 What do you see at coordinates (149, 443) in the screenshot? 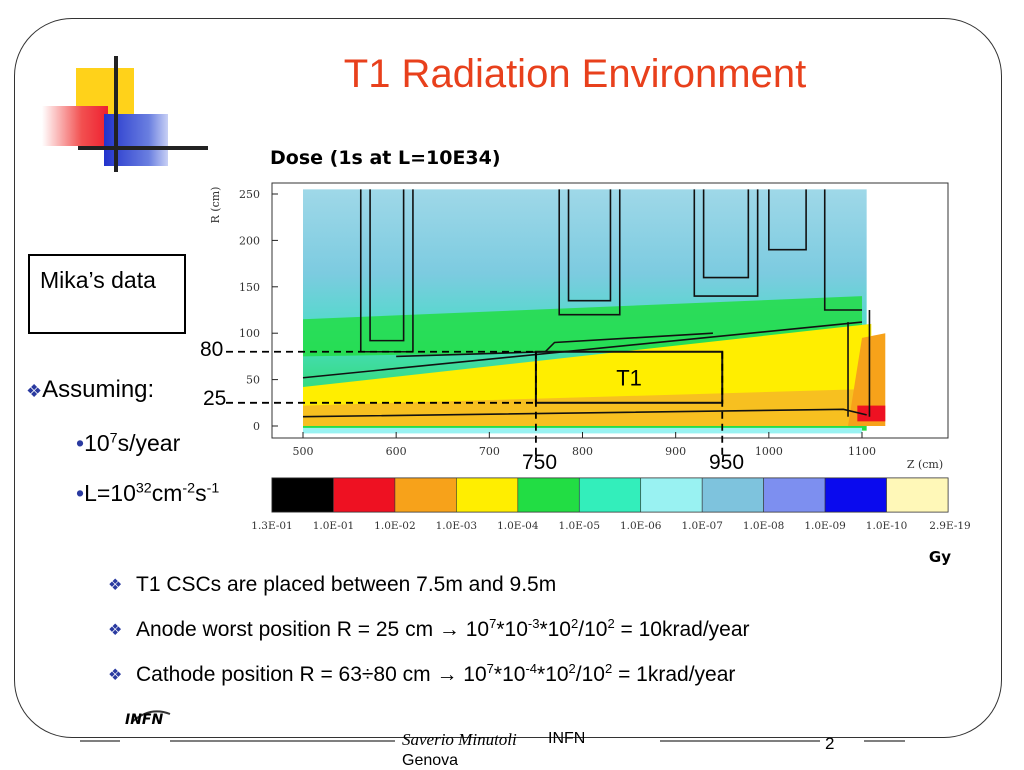
I see `year-unit: s/year` at bounding box center [149, 443].